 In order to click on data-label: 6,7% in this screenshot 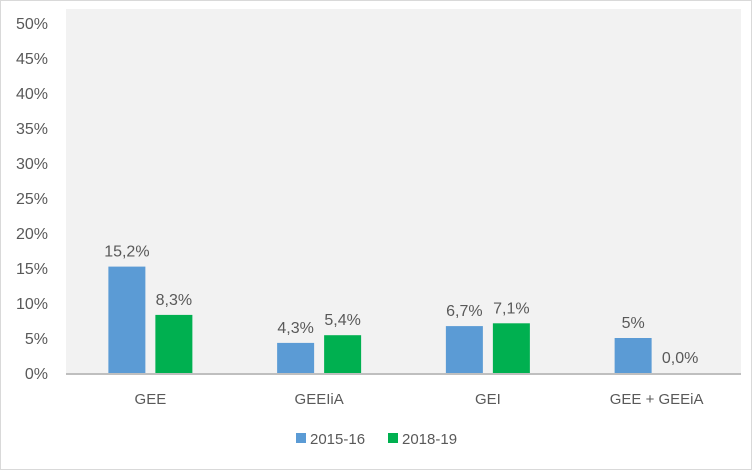, I will do `click(464, 311)`.